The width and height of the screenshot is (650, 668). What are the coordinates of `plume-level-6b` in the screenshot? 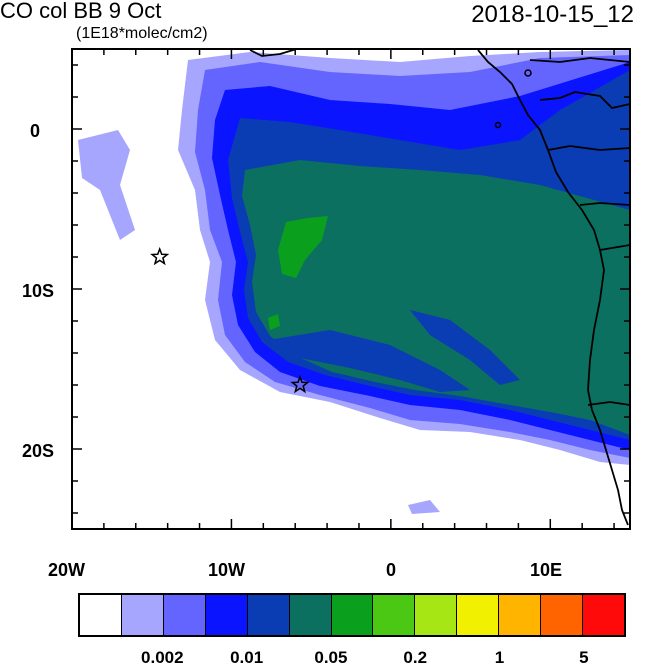 It's located at (274, 322).